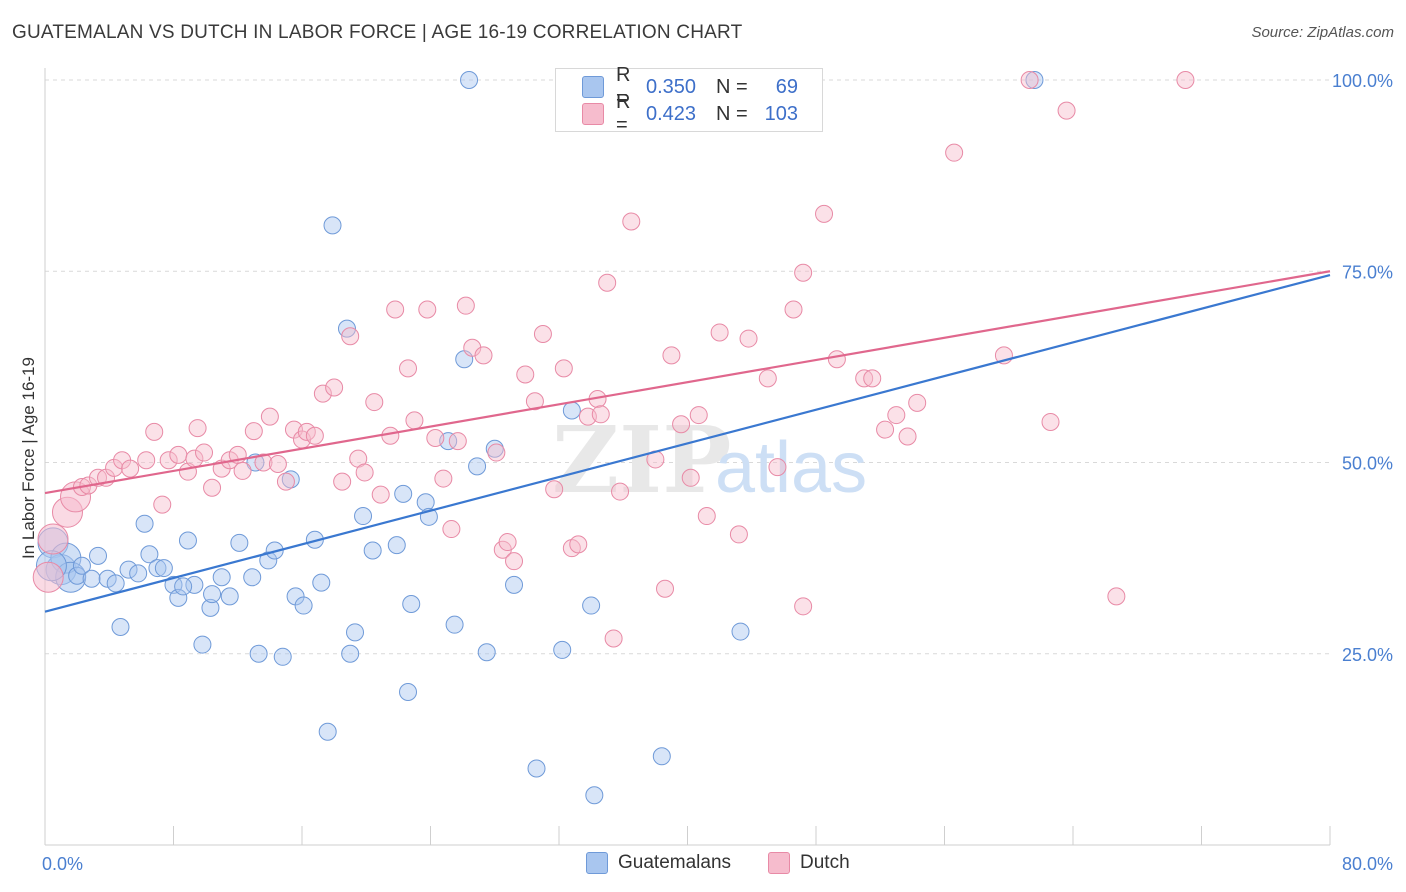 The height and width of the screenshot is (892, 1406). What do you see at coordinates (1367, 864) in the screenshot?
I see `x-tick-label-max: 80.0%` at bounding box center [1367, 864].